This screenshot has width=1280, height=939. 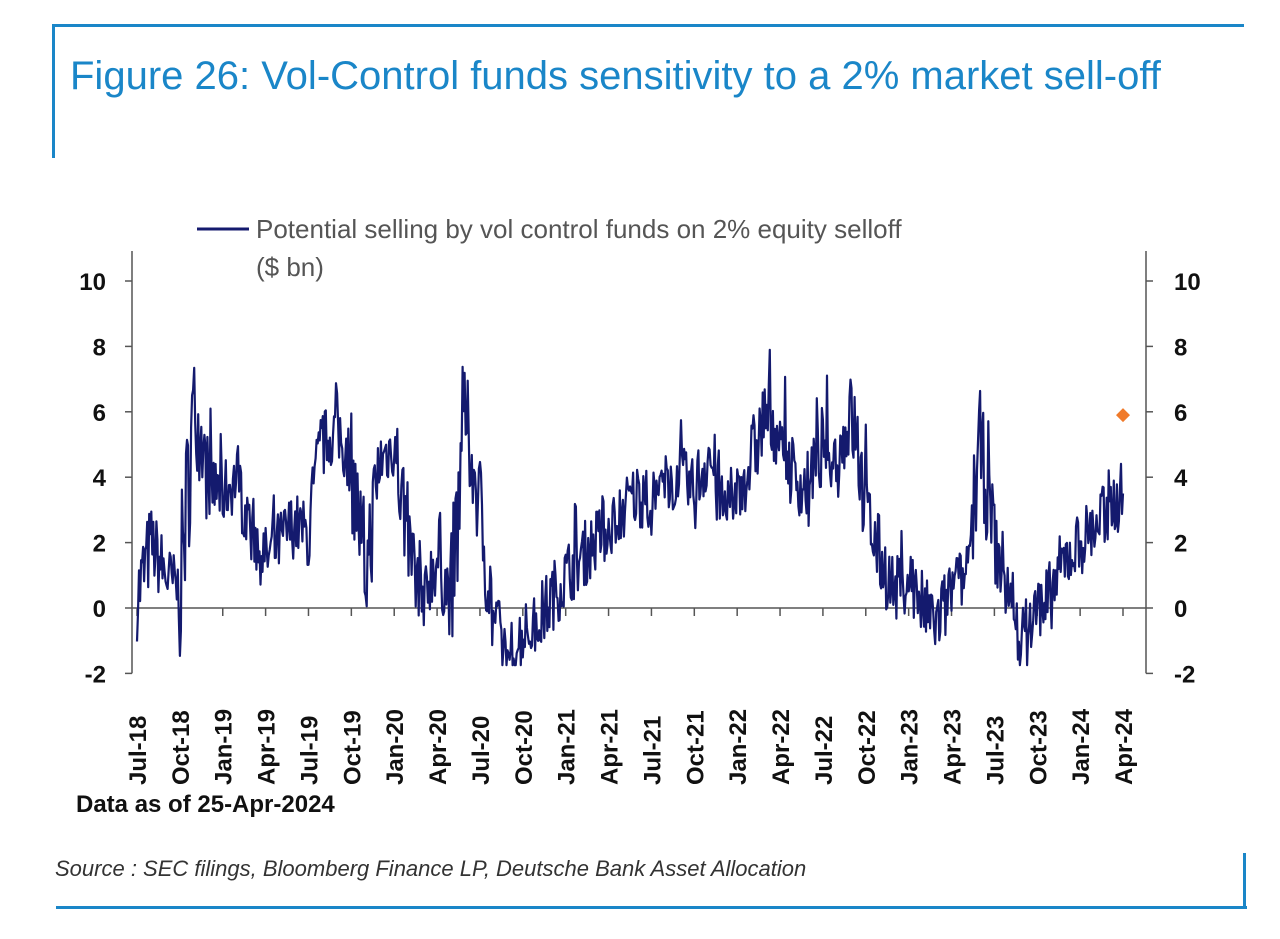 I want to click on y-tick-label-left: 8, so click(x=99, y=347).